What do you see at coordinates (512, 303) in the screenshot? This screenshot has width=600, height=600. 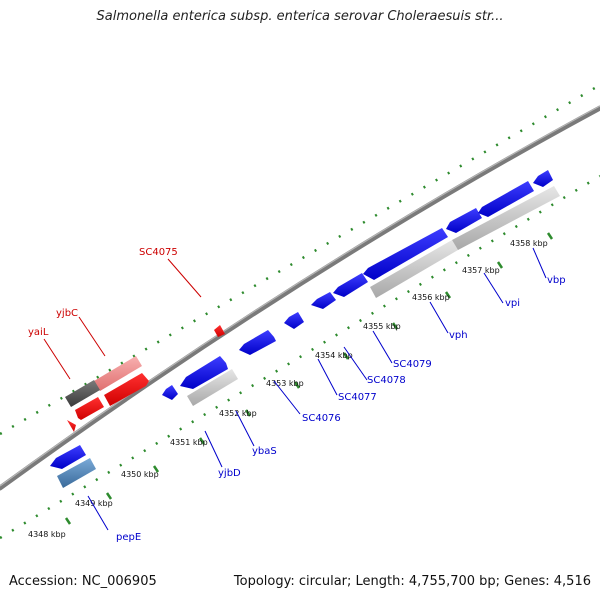 I see `gene-label-vpi: vpi` at bounding box center [512, 303].